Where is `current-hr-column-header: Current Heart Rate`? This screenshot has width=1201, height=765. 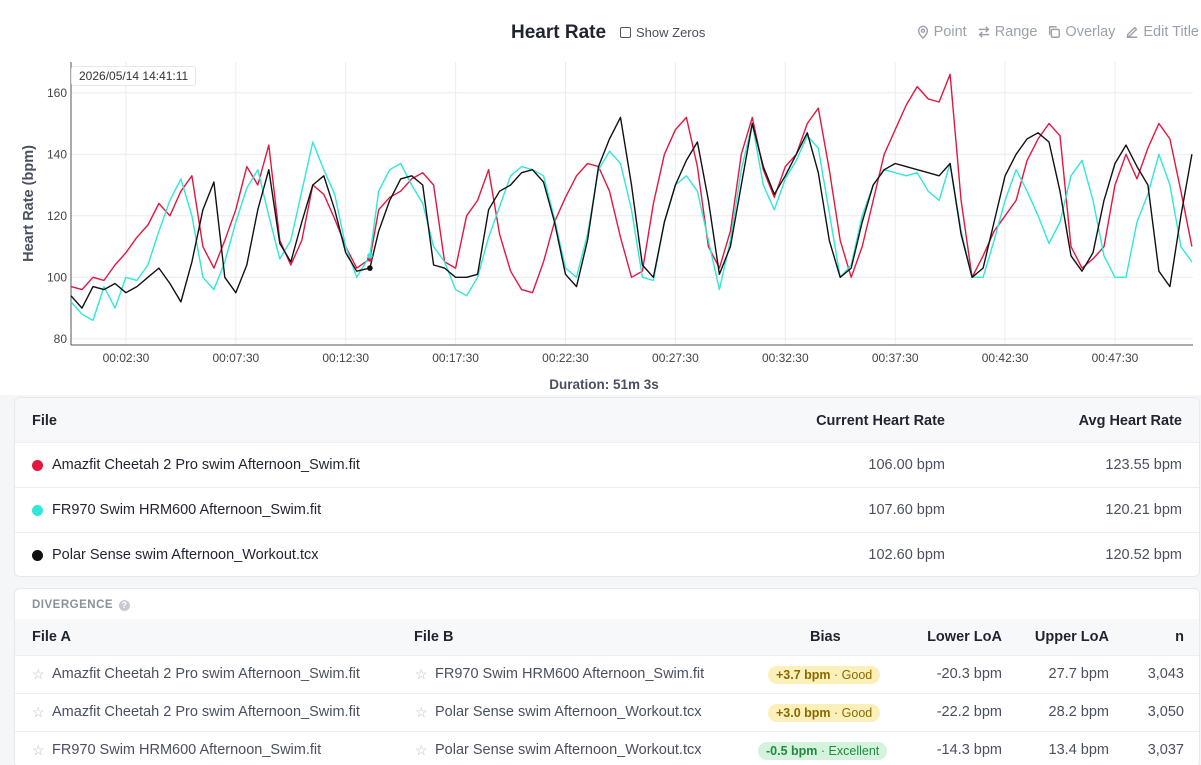
current-hr-column-header: Current Heart Rate is located at coordinates (880, 421).